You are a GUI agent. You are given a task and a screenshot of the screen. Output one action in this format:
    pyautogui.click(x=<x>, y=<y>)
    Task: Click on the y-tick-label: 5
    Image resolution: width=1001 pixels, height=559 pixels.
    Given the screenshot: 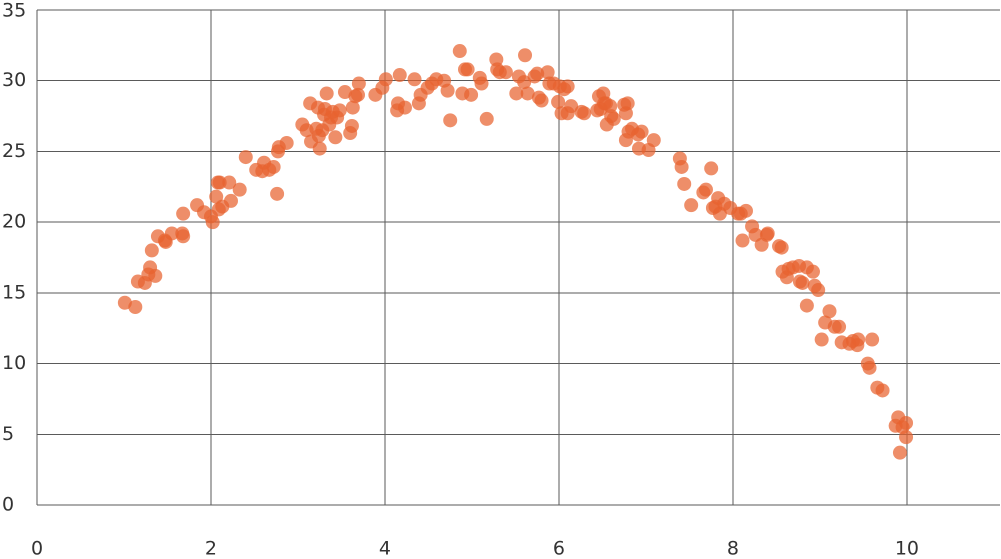 What is the action you would take?
    pyautogui.click(x=8, y=434)
    